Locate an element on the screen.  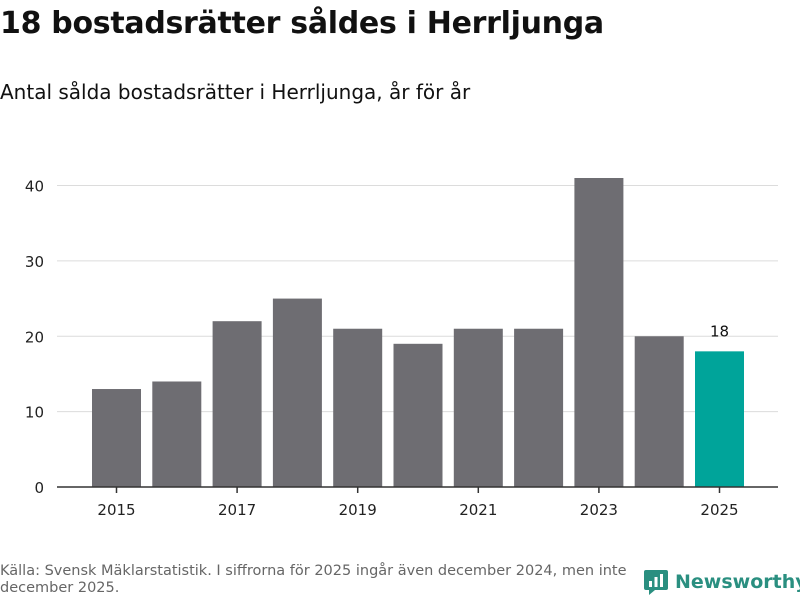
bar-2020 is located at coordinates (418, 415).